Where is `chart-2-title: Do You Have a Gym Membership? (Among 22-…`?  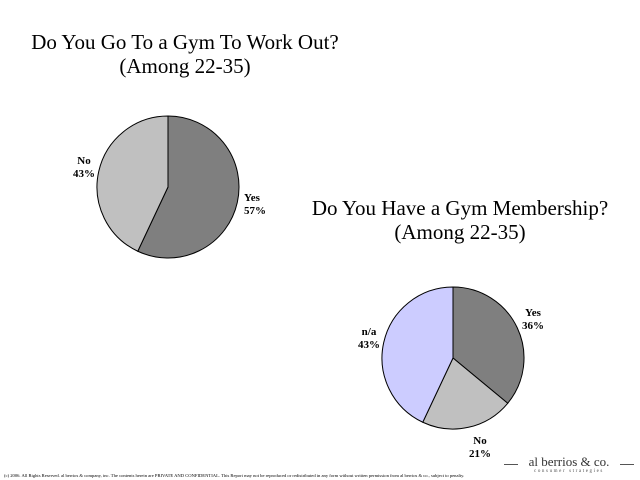 chart-2-title: Do You Have a Gym Membership? (Among 22-… is located at coordinates (460, 220).